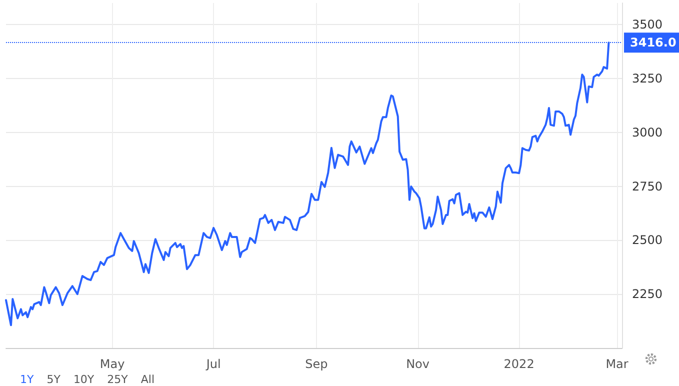 This screenshot has height=386, width=679. What do you see at coordinates (647, 78) in the screenshot?
I see `y-tick-label: 3250` at bounding box center [647, 78].